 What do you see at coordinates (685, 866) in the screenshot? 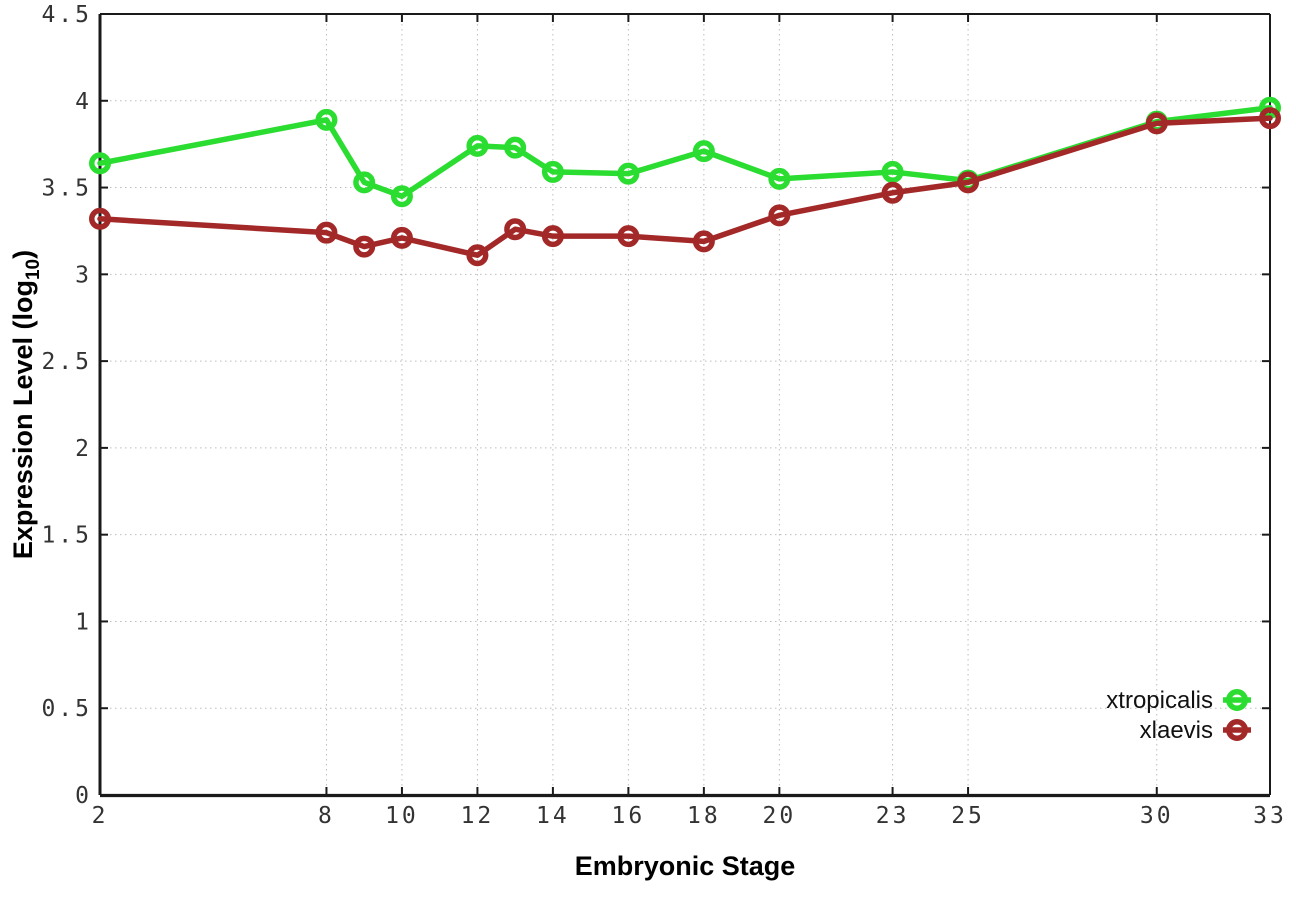
I see `x-axis-title: Embryonic Stage` at bounding box center [685, 866].